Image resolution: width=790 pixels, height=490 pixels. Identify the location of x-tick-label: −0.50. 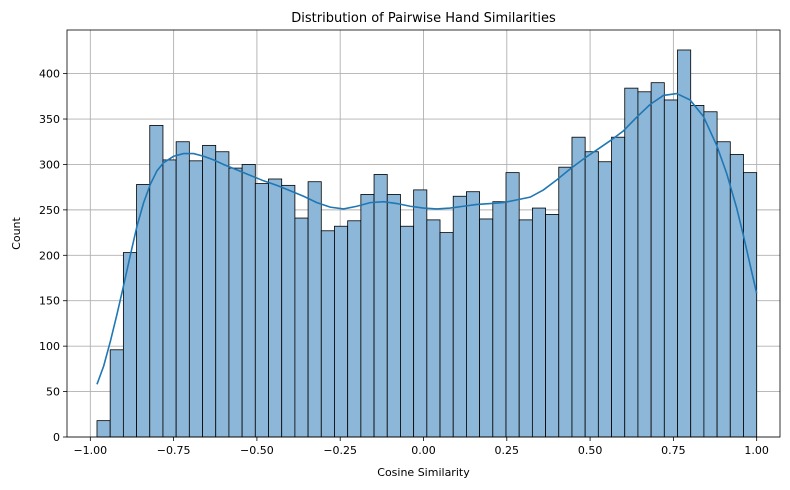
(257, 450).